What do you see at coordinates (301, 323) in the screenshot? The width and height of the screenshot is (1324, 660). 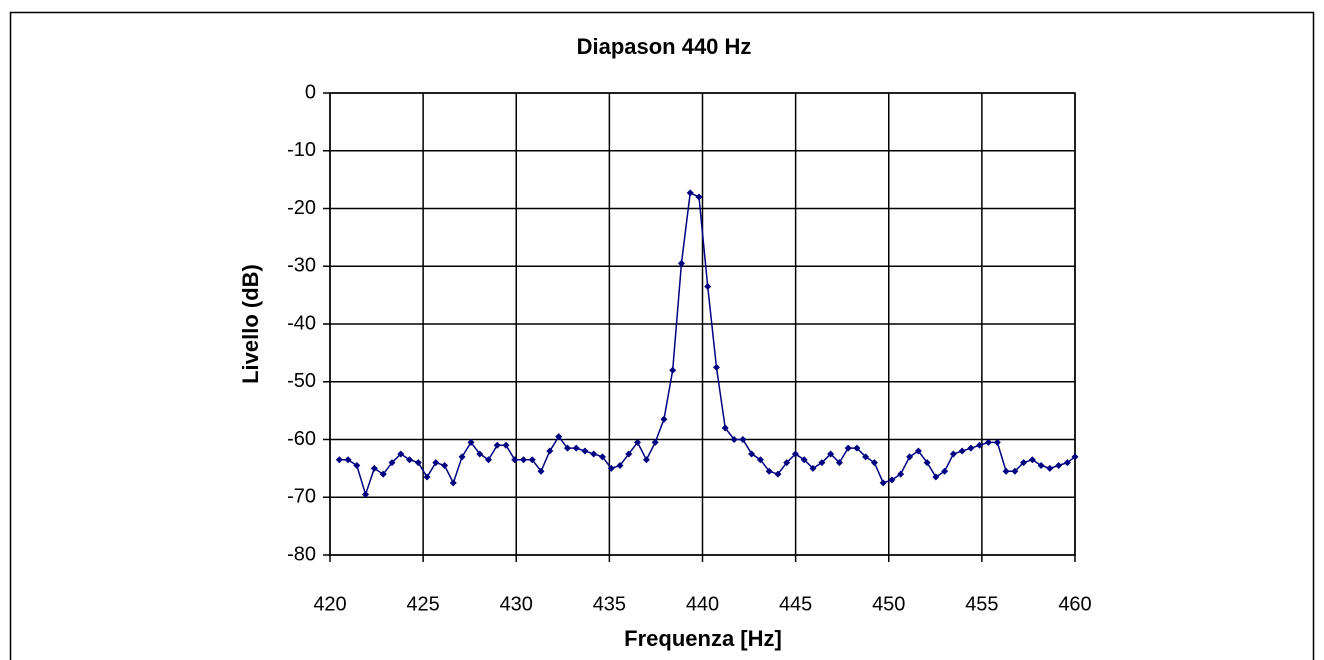 I see `y-tick-label: -40` at bounding box center [301, 323].